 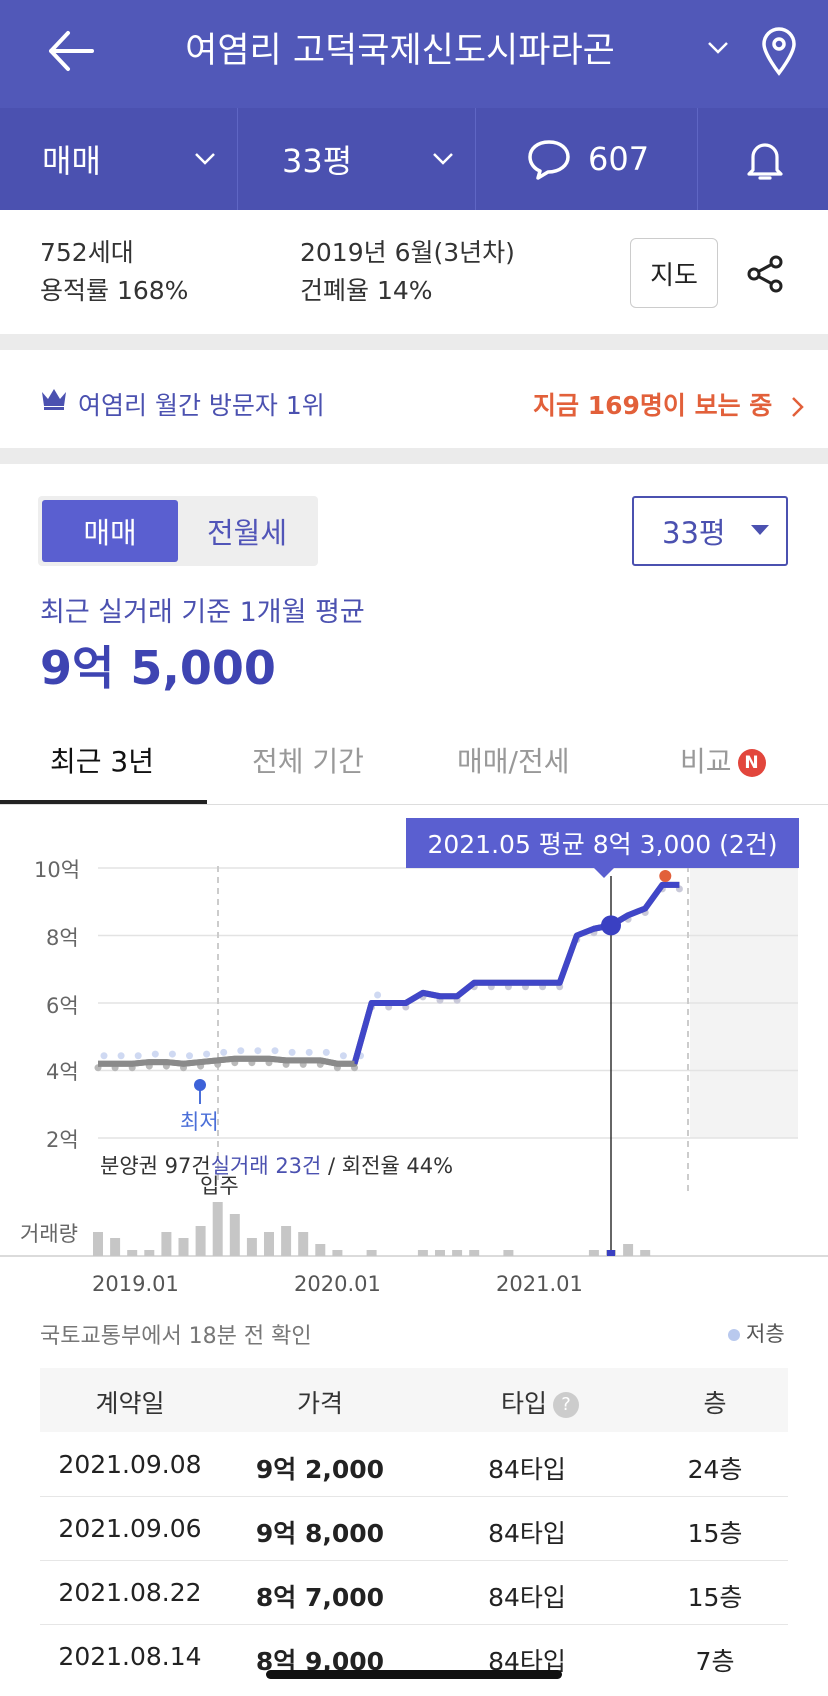 What do you see at coordinates (715, 1661) in the screenshot?
I see `row-floor: 7층` at bounding box center [715, 1661].